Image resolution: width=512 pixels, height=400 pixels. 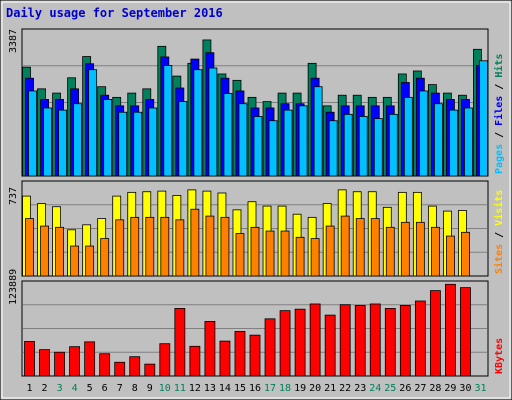 What do you see at coordinates (165, 388) in the screenshot?
I see `day-label-10: 10` at bounding box center [165, 388].